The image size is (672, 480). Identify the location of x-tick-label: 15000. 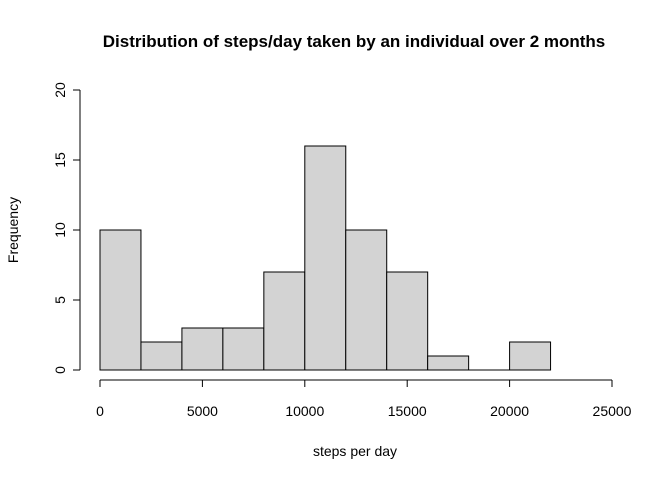
(407, 411).